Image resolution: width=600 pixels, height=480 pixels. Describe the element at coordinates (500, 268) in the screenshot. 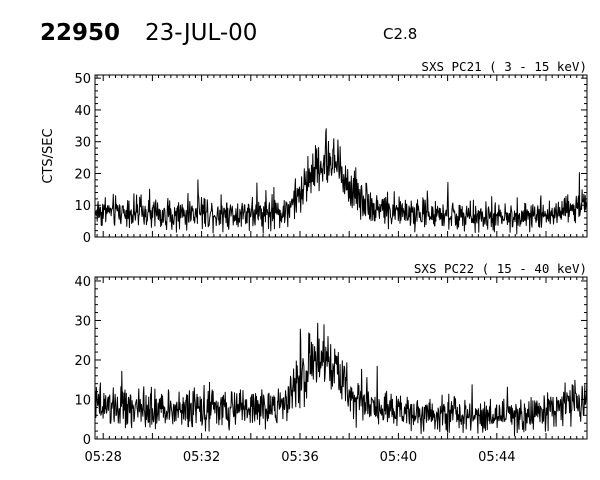

I see `panel-title: SXS PC22 ( 15 - 40 keV)` at that location.